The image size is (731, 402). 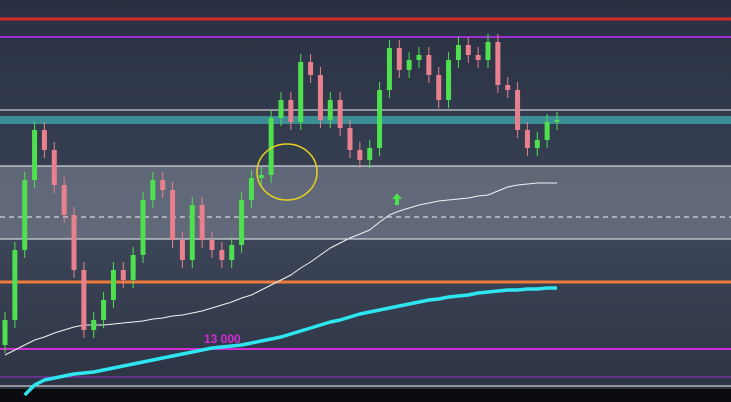 I want to click on up-arrow, so click(x=397, y=199).